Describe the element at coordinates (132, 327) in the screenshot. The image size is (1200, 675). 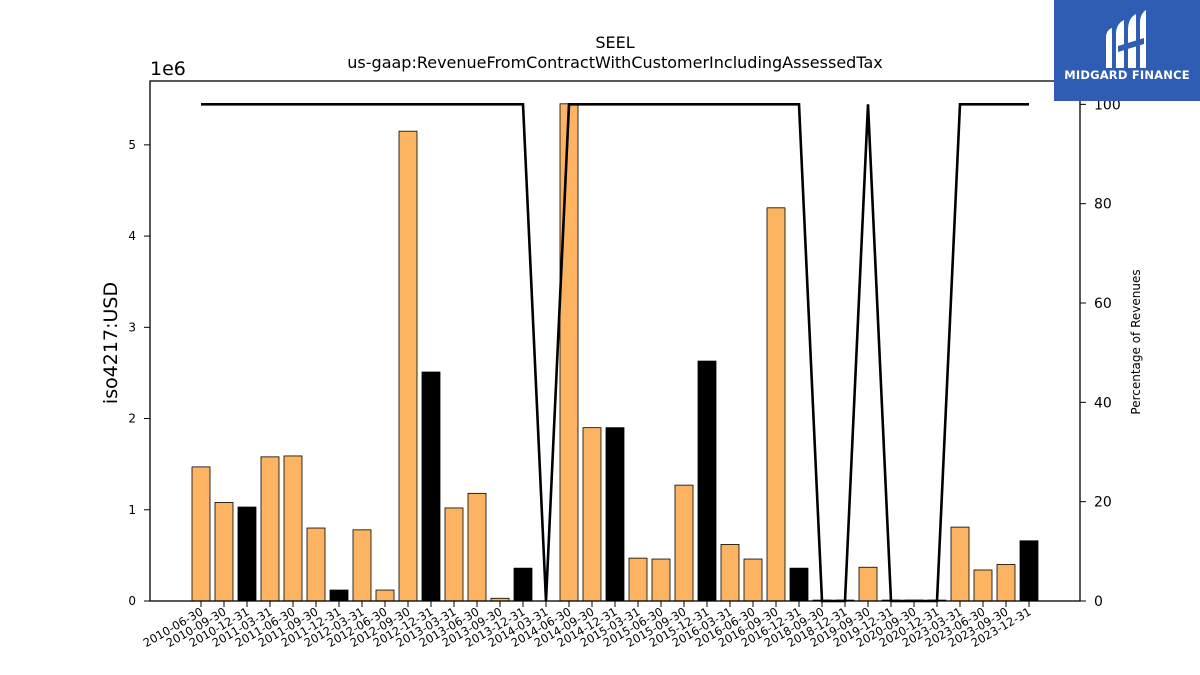
I see `y-tick-label: 3` at that location.